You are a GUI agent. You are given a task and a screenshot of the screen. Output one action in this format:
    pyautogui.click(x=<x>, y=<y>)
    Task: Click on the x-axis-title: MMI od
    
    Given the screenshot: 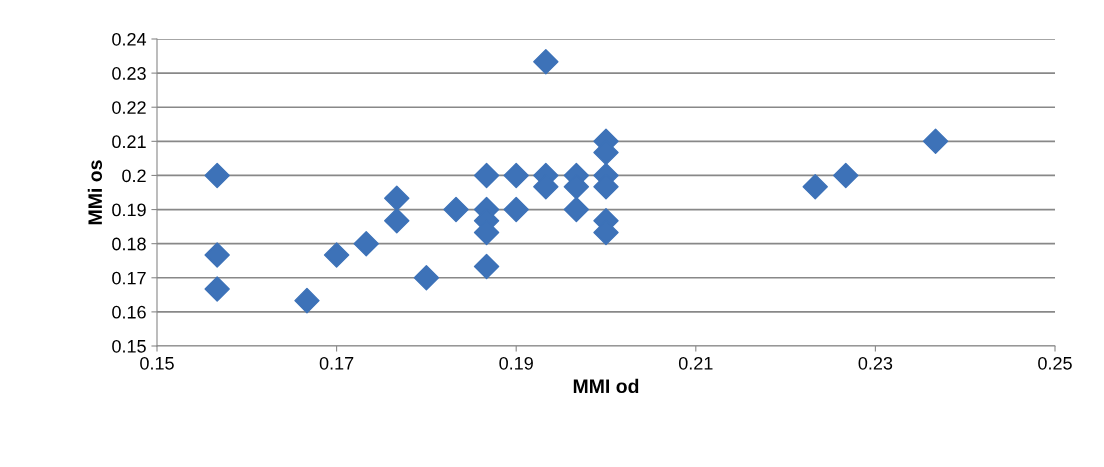 What is the action you would take?
    pyautogui.click(x=606, y=386)
    